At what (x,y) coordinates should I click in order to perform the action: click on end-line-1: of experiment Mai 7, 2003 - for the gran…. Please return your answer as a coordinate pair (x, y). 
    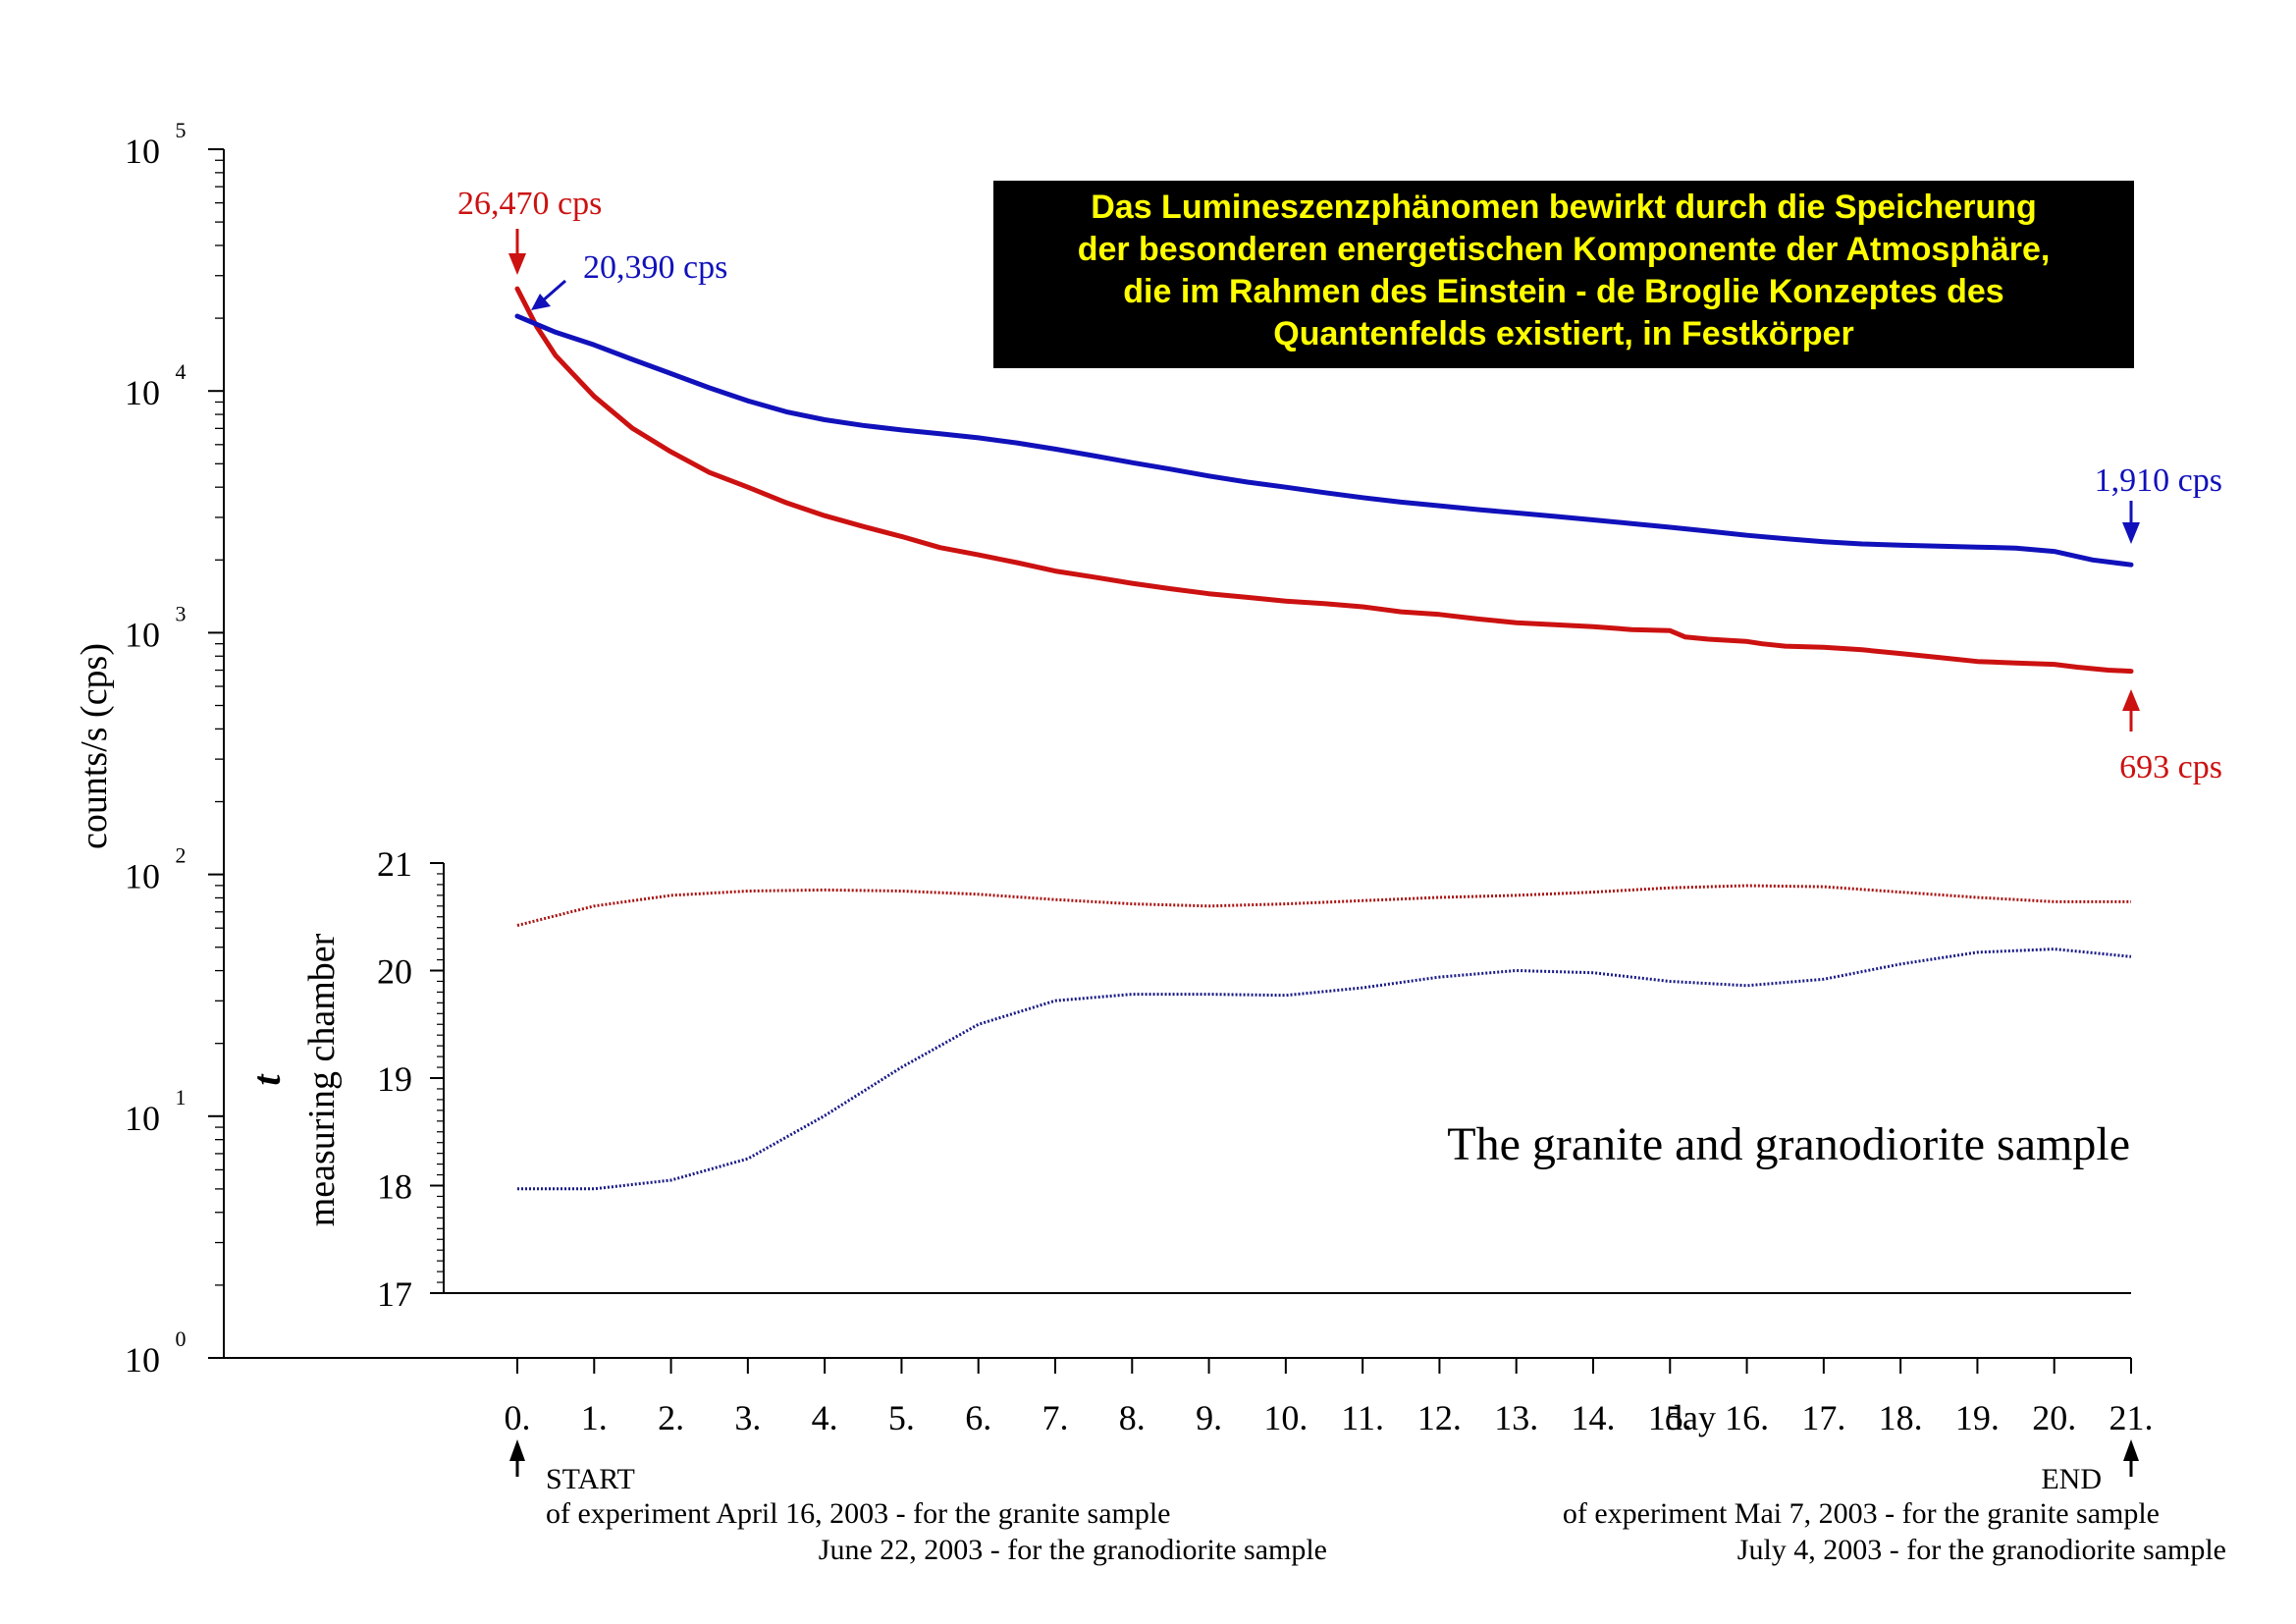
    Looking at the image, I should click on (1862, 1513).